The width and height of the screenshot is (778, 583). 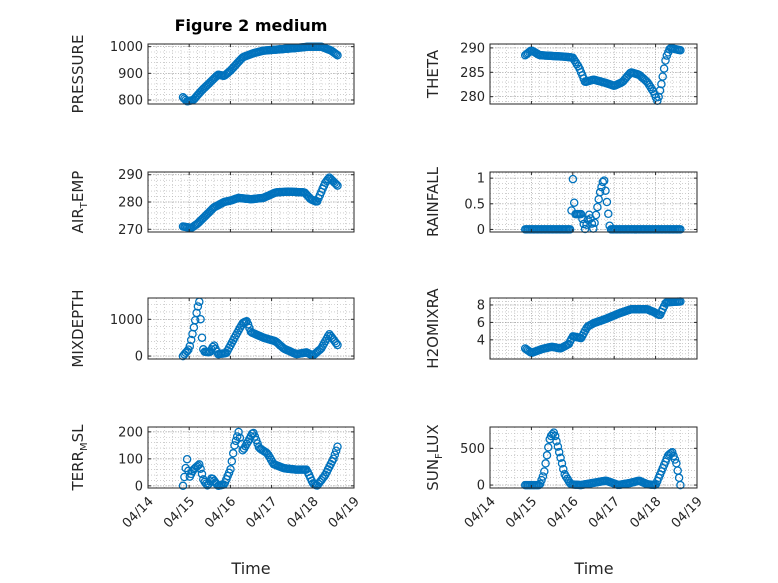 What do you see at coordinates (78, 328) in the screenshot?
I see `y-axis-label: MIXDEPTH` at bounding box center [78, 328].